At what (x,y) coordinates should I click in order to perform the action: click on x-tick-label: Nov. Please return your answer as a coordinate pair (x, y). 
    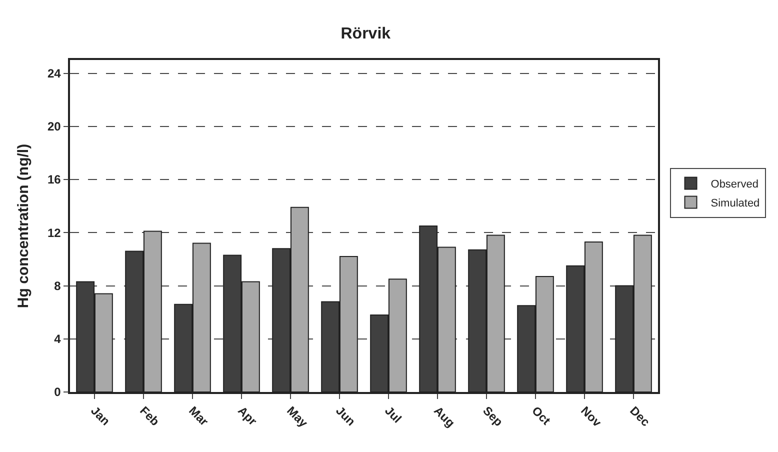
    Looking at the image, I should click on (591, 417).